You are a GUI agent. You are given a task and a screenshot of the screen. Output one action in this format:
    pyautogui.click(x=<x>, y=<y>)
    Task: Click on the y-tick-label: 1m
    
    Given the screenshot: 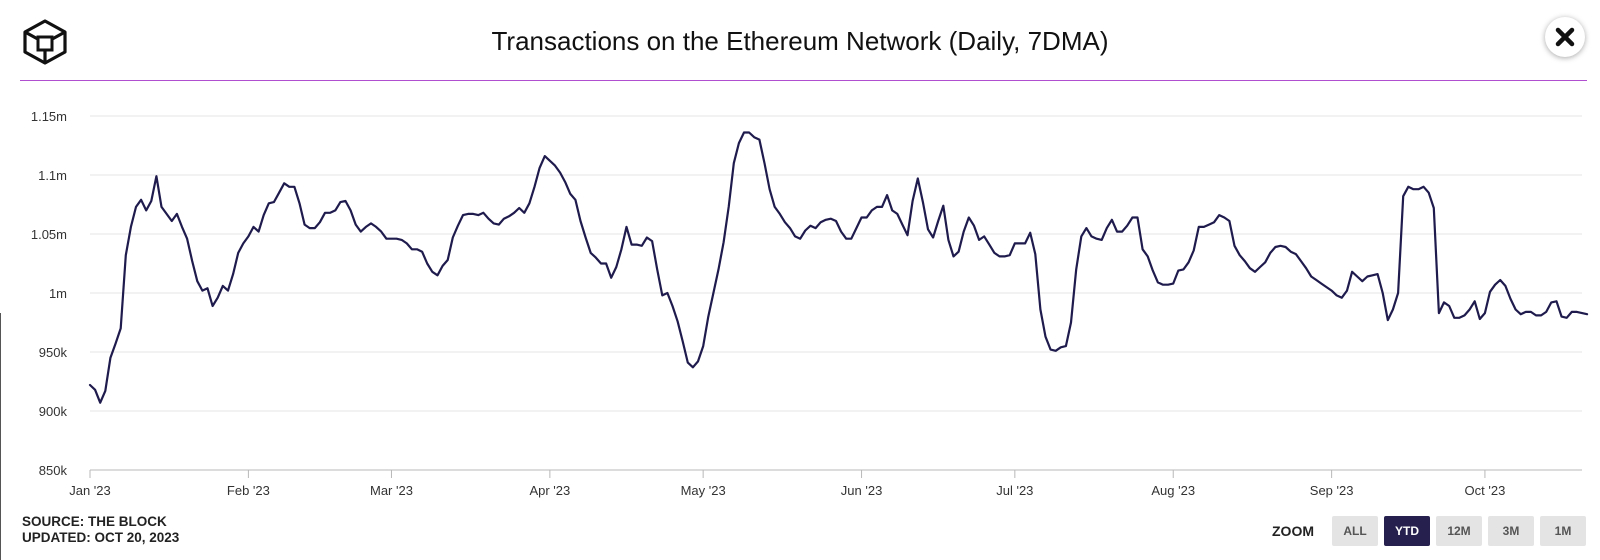 What is the action you would take?
    pyautogui.click(x=58, y=293)
    